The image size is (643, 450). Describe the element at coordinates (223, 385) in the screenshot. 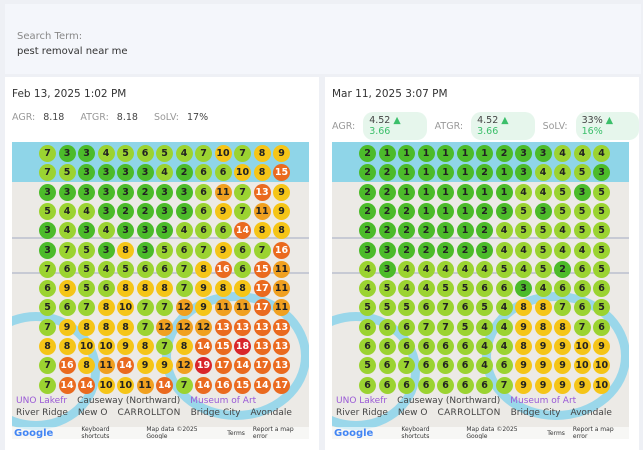

I see `rank-point: 16` at that location.